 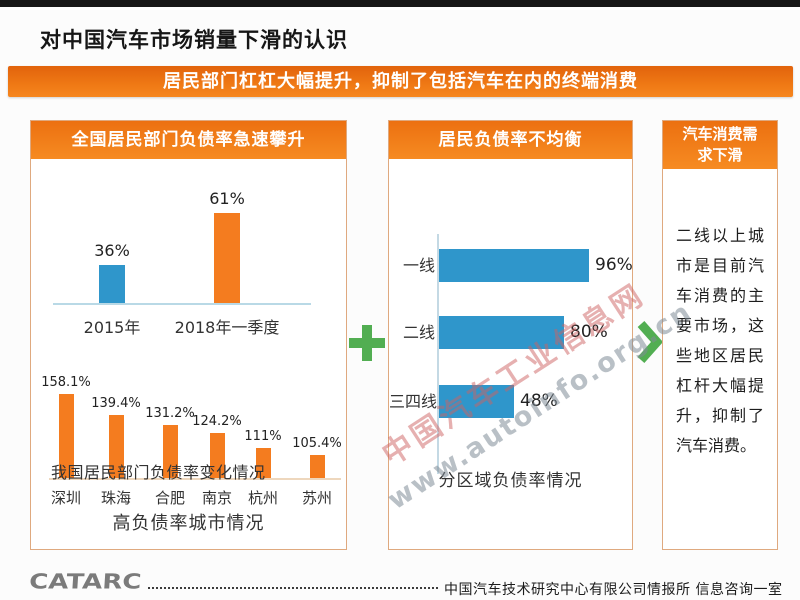 What do you see at coordinates (418, 265) in the screenshot?
I see `bar-category-label: 一线` at bounding box center [418, 265].